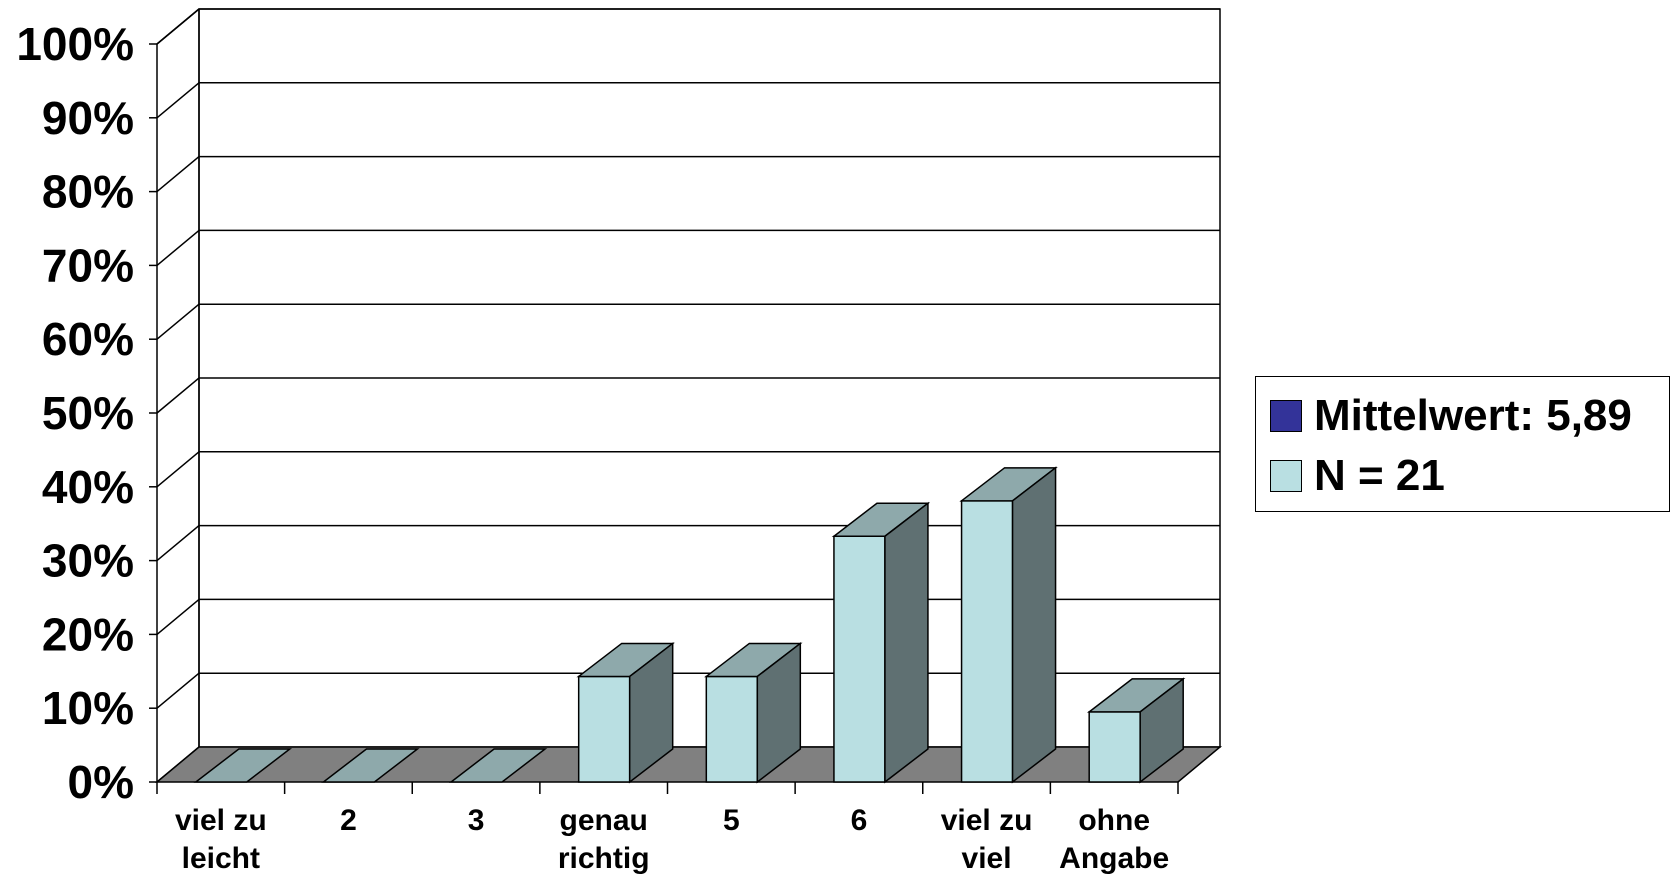 The image size is (1677, 877). Describe the element at coordinates (348, 820) in the screenshot. I see `x-category-label: 2` at that location.